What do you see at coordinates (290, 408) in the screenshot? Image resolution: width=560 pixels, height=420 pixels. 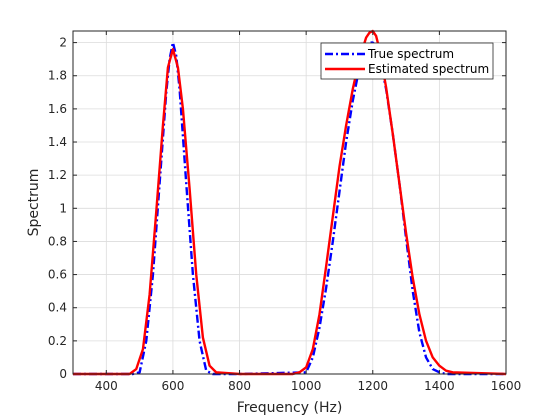 I see `x-axis-label: Frequency (Hz)` at bounding box center [290, 408].